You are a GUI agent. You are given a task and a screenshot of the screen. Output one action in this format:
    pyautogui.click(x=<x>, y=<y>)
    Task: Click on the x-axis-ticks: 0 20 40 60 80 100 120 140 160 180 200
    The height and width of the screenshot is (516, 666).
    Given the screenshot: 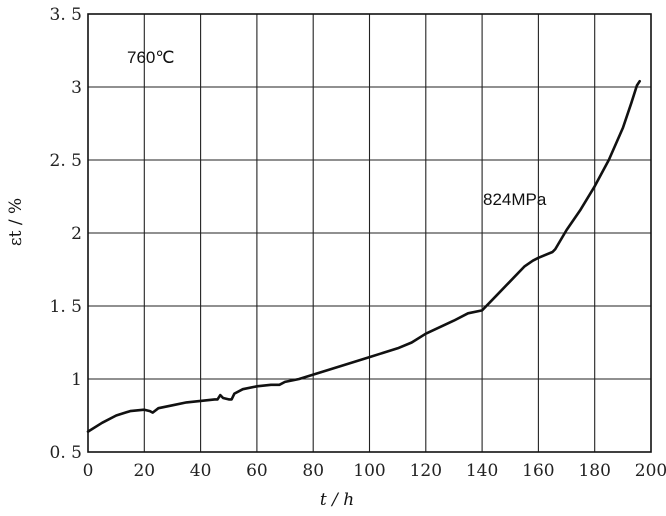 What is the action you would take?
    pyautogui.click(x=374, y=471)
    